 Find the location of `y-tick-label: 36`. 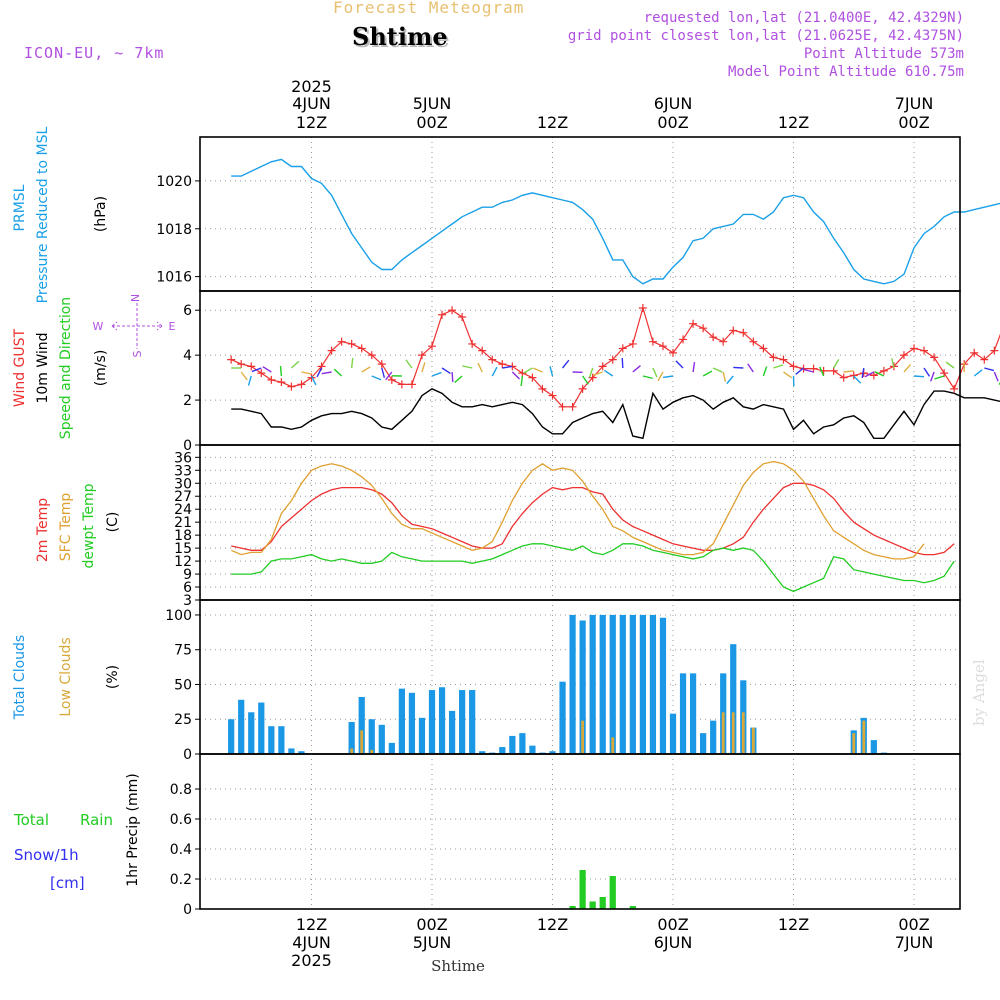

y-tick-label: 36 is located at coordinates (183, 458).